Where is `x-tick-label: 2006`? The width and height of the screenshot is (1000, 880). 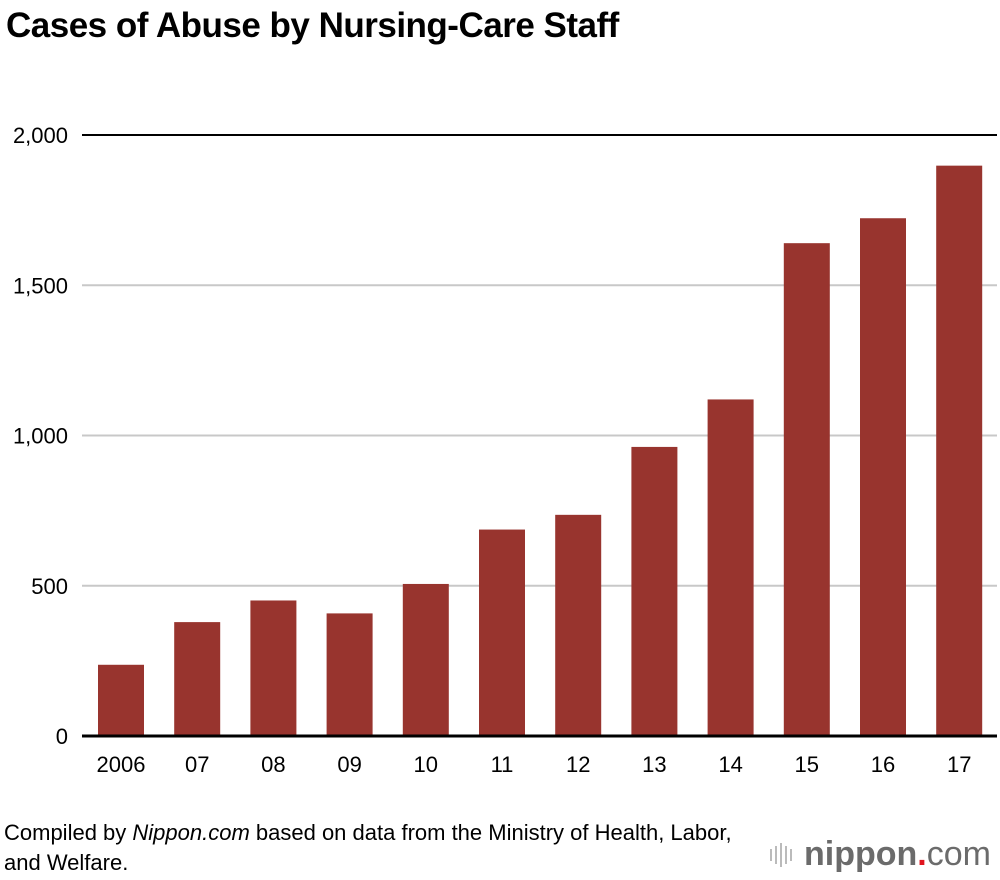
x-tick-label: 2006 is located at coordinates (121, 764).